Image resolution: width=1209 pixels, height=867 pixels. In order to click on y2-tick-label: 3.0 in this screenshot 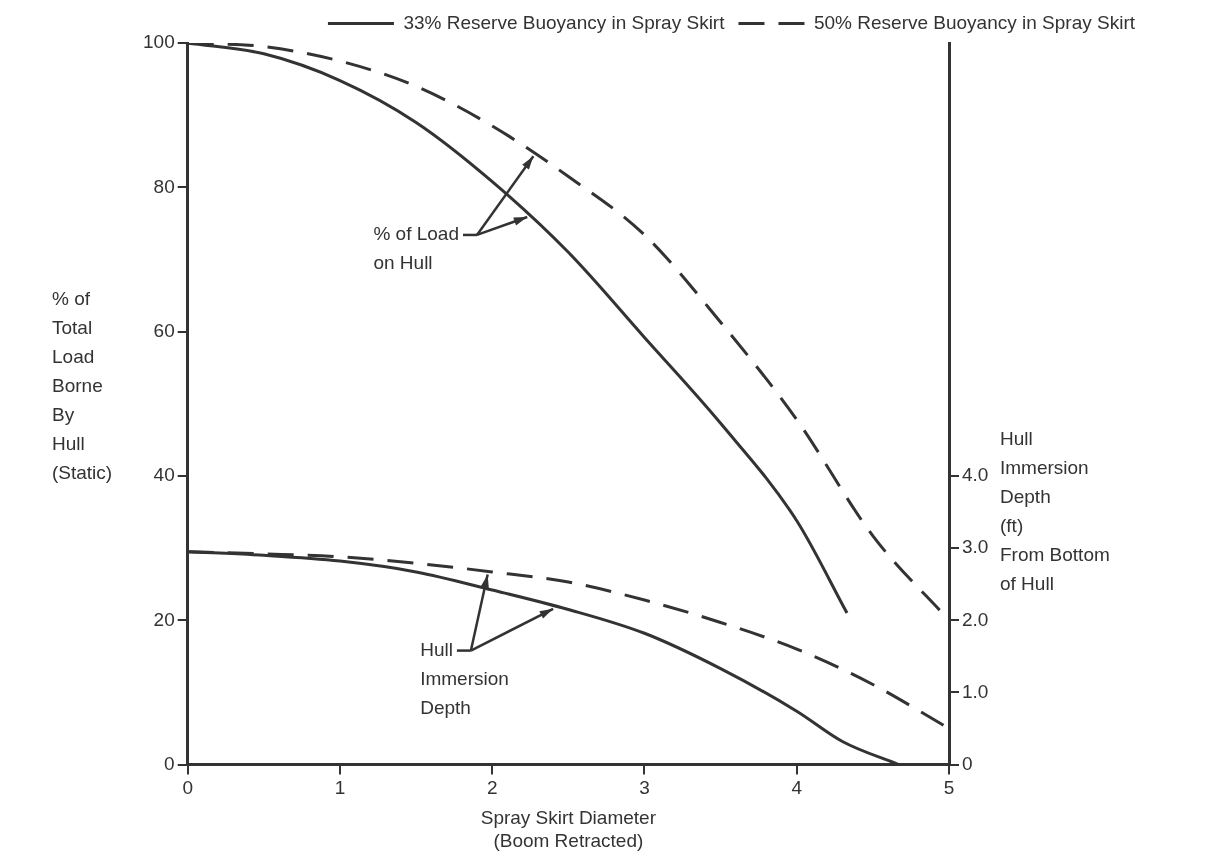, I will do `click(975, 547)`.